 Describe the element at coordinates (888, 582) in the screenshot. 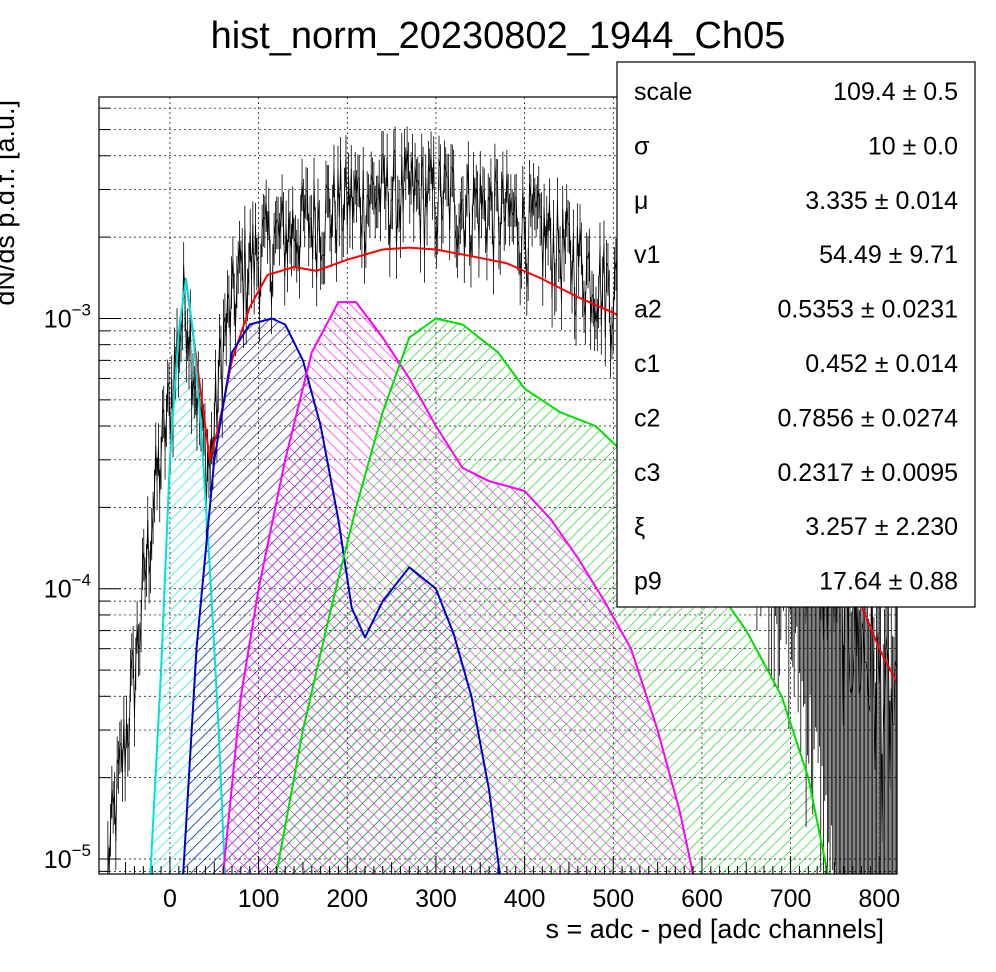

I see `stats-param-value: 17.64 ± 0.88` at that location.